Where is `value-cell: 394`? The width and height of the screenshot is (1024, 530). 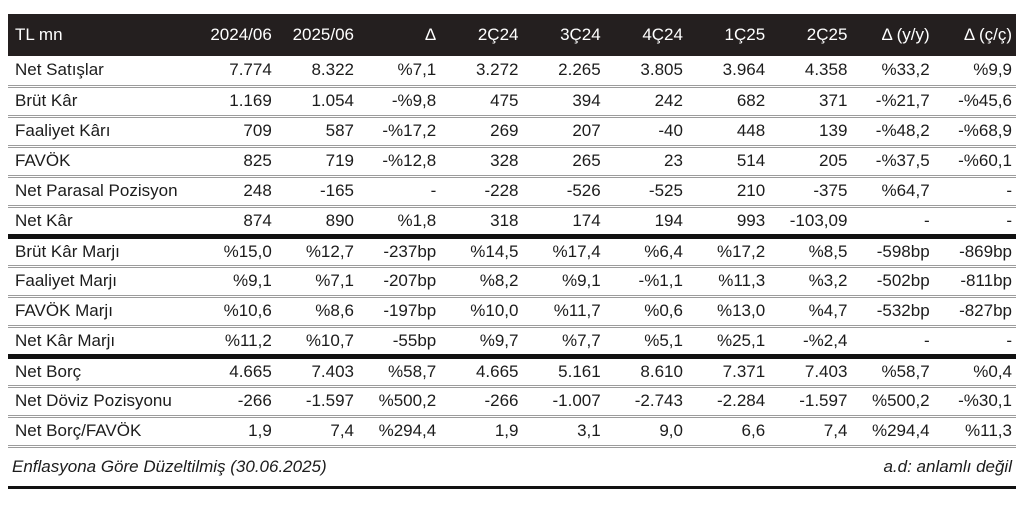 value-cell: 394 is located at coordinates (563, 102).